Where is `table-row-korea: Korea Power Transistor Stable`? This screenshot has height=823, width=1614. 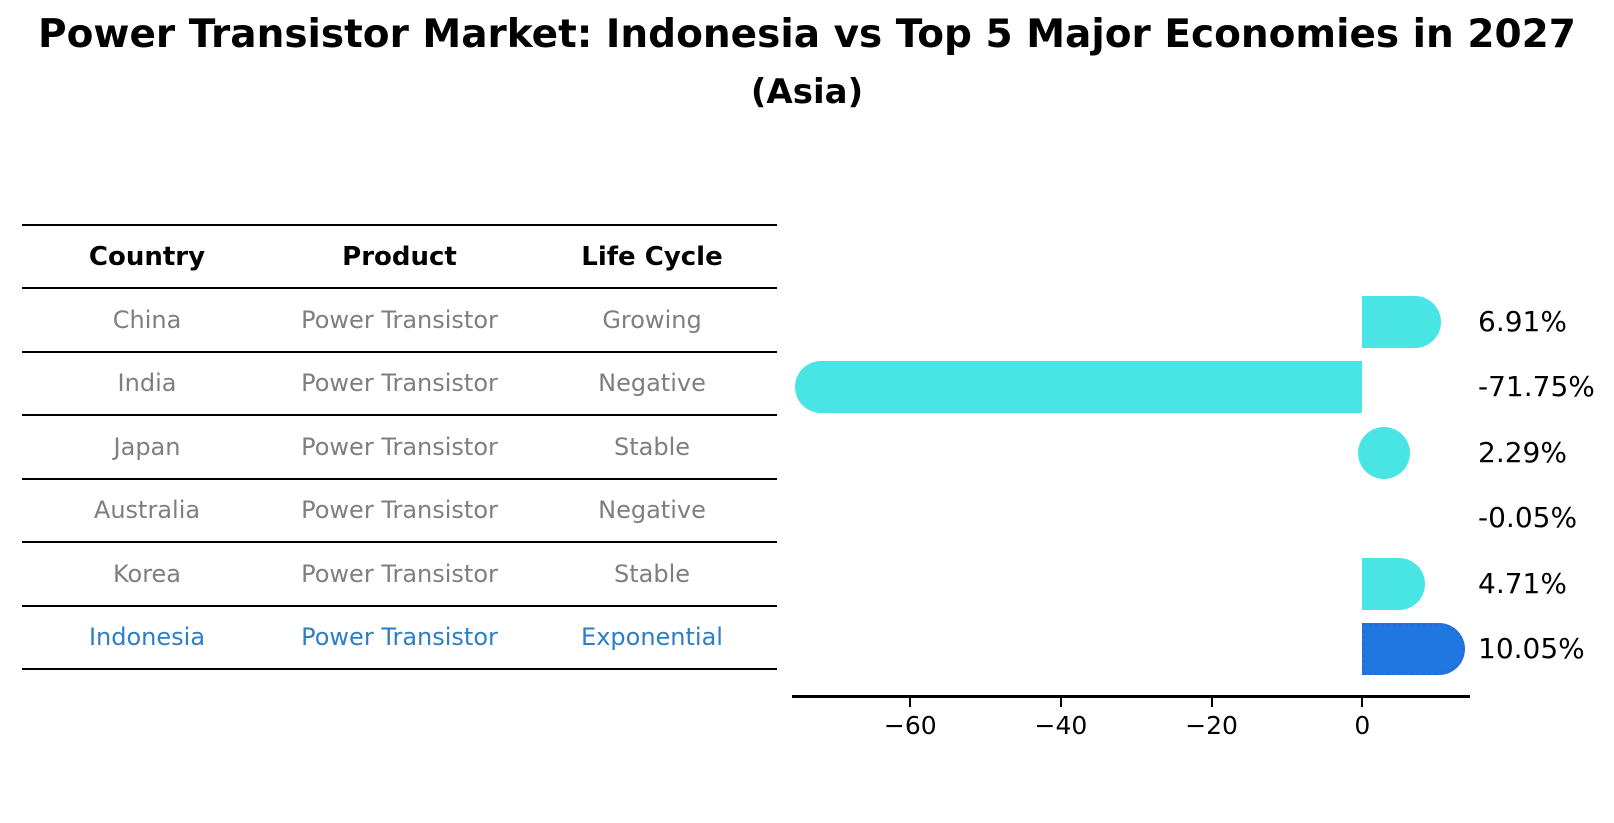 table-row-korea: Korea Power Transistor Stable is located at coordinates (399, 575).